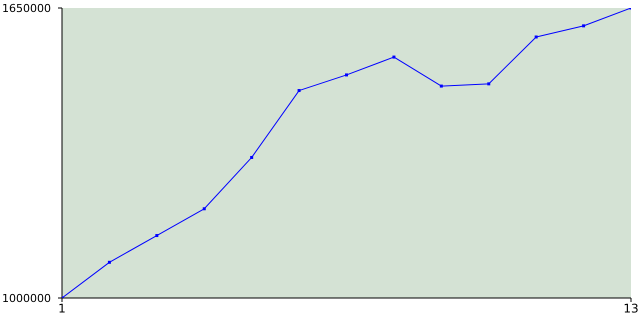 The width and height of the screenshot is (640, 320). Describe the element at coordinates (26, 298) in the screenshot. I see `y-tick-label: 1000000` at that location.